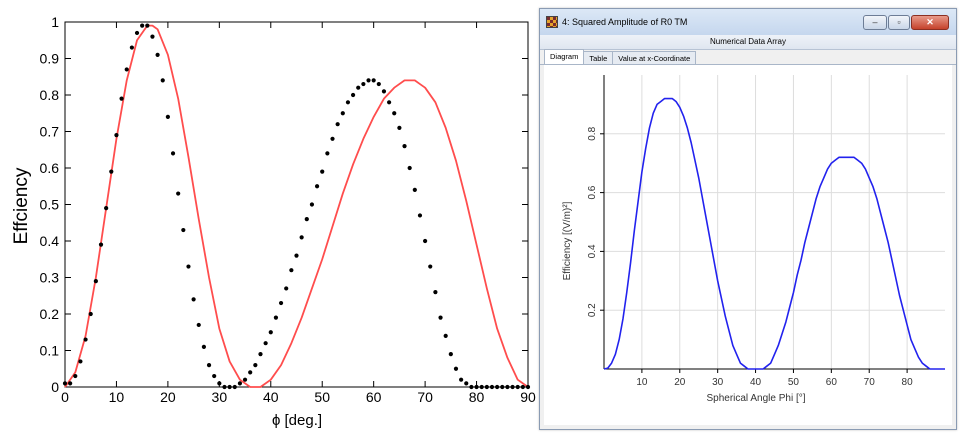 This screenshot has height=442, width=974. What do you see at coordinates (870, 382) in the screenshot?
I see `right-x-tick-label: 70` at bounding box center [870, 382].